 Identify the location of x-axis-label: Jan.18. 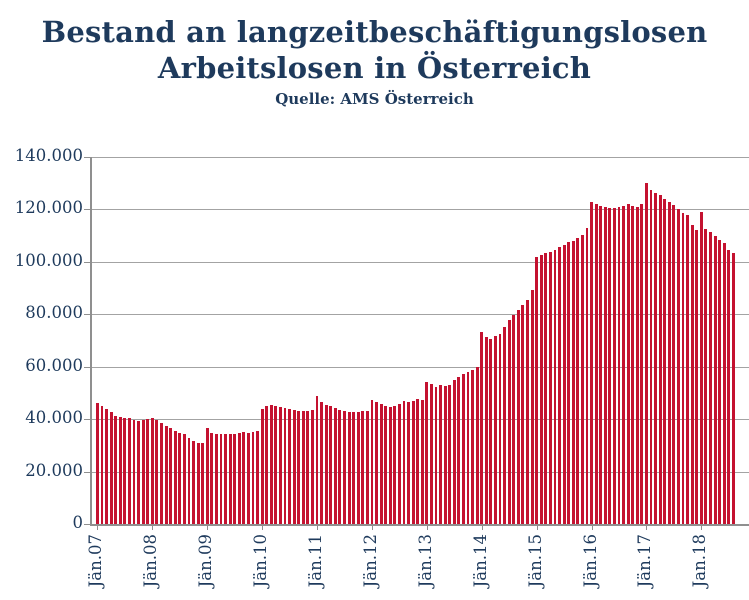
(700, 561).